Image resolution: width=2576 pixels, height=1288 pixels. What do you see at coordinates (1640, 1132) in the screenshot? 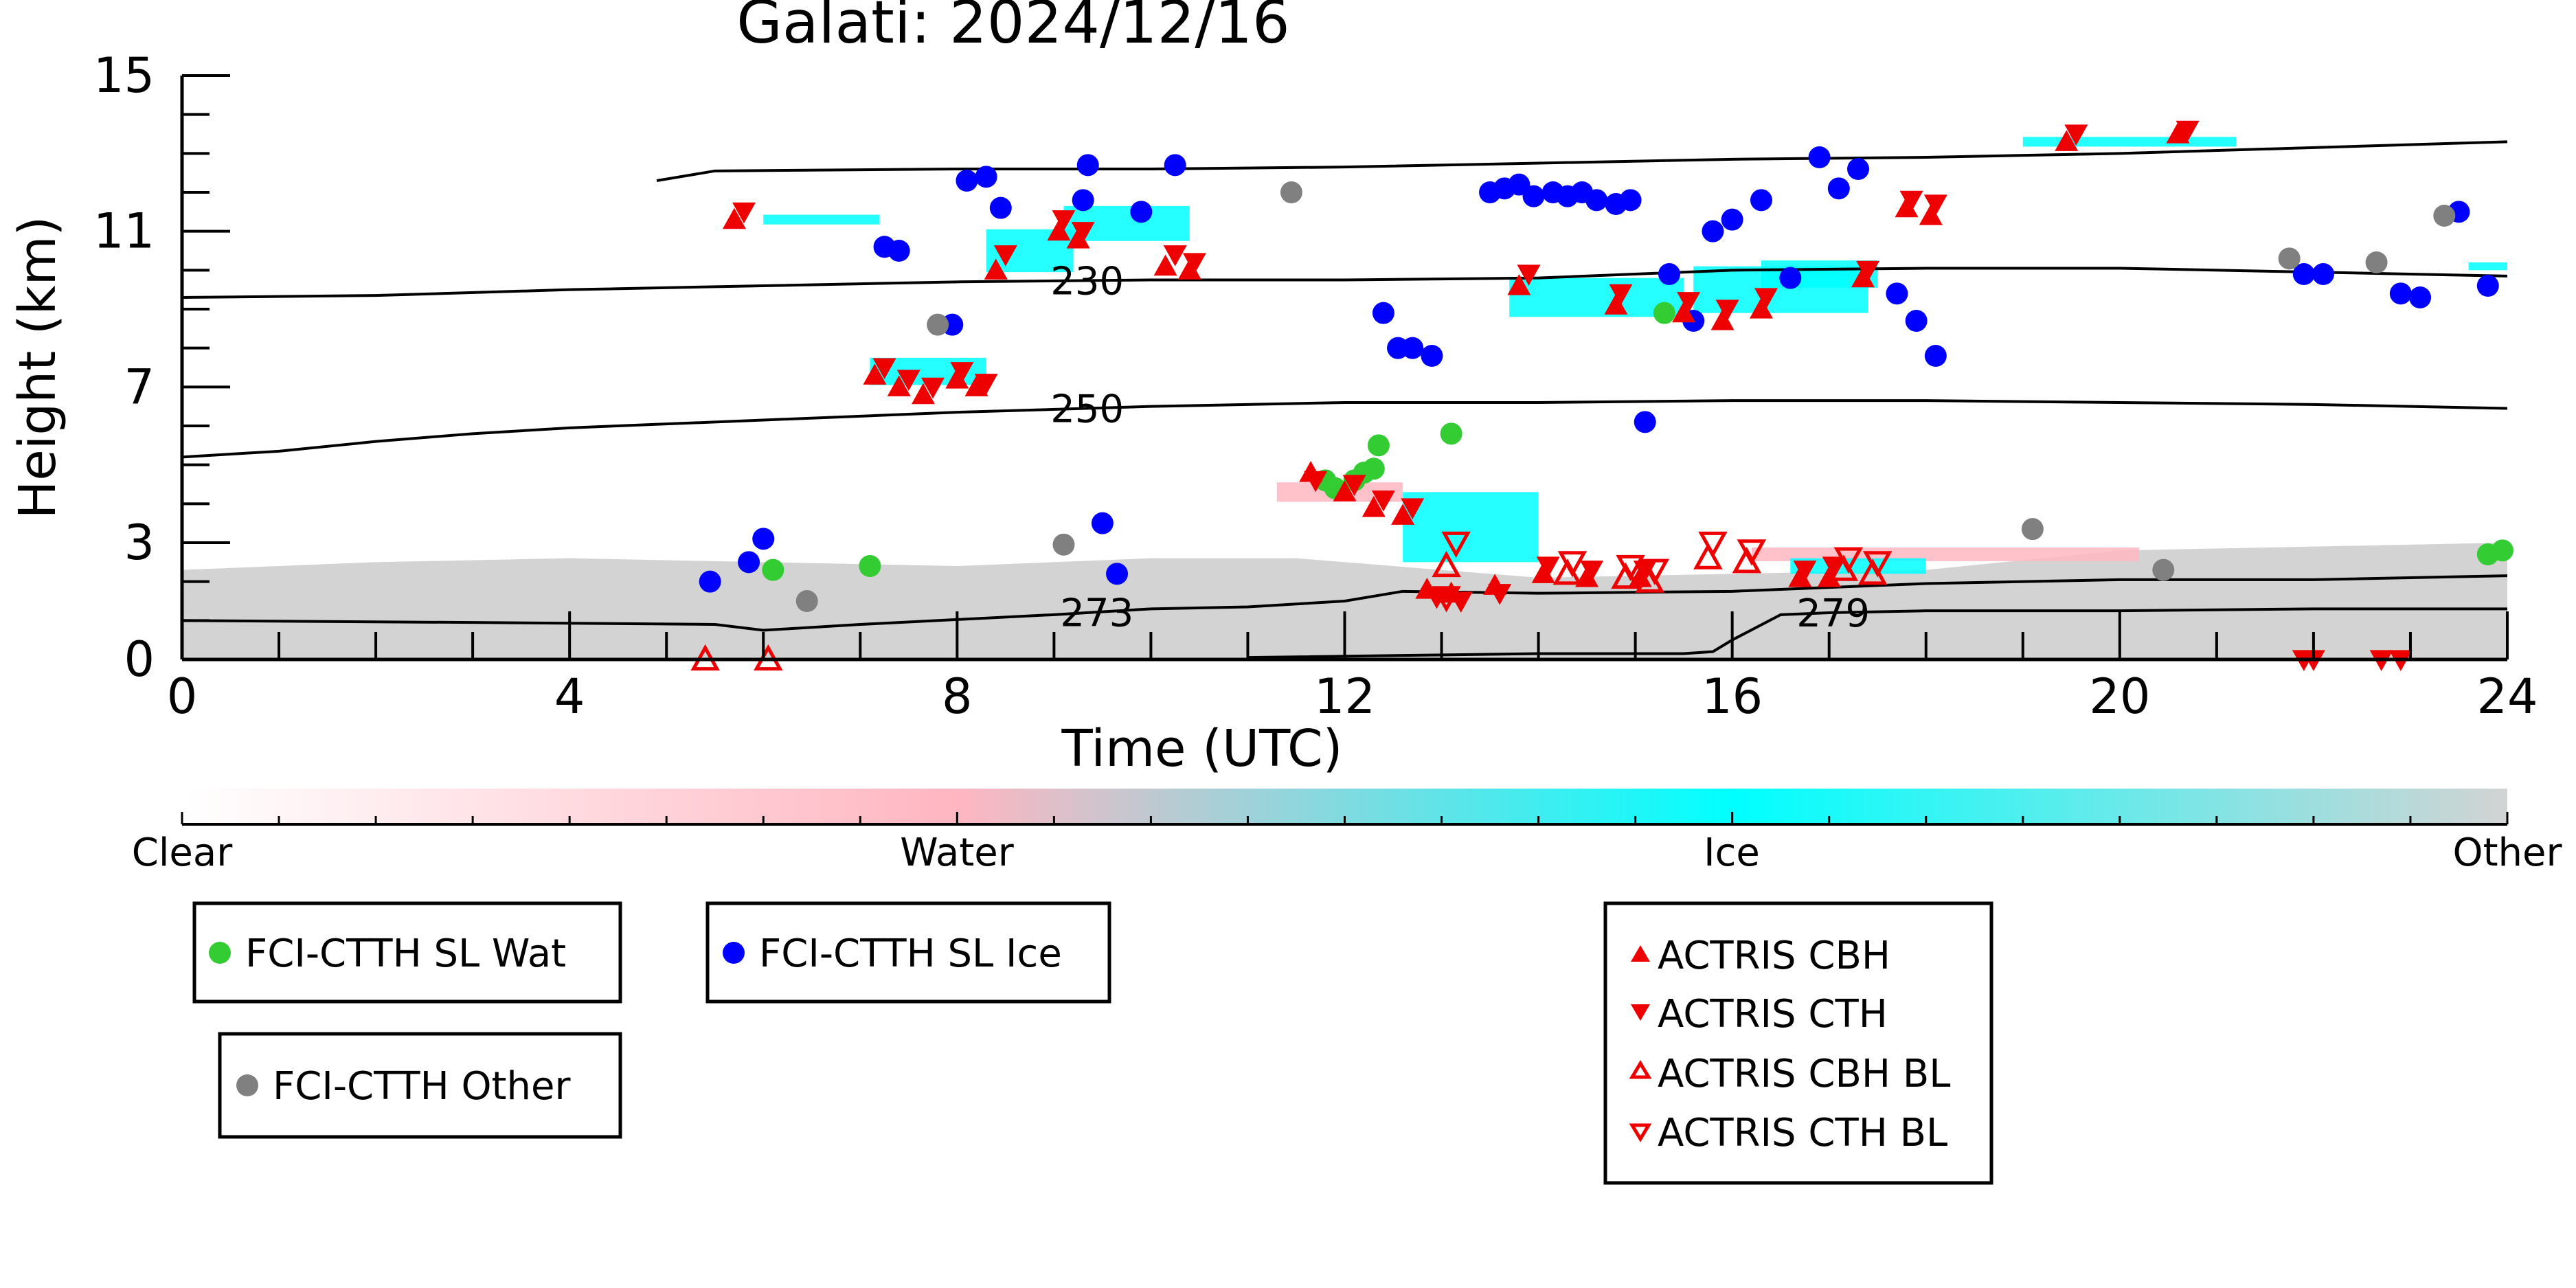
I see `legend-marker-cth-bl` at bounding box center [1640, 1132].